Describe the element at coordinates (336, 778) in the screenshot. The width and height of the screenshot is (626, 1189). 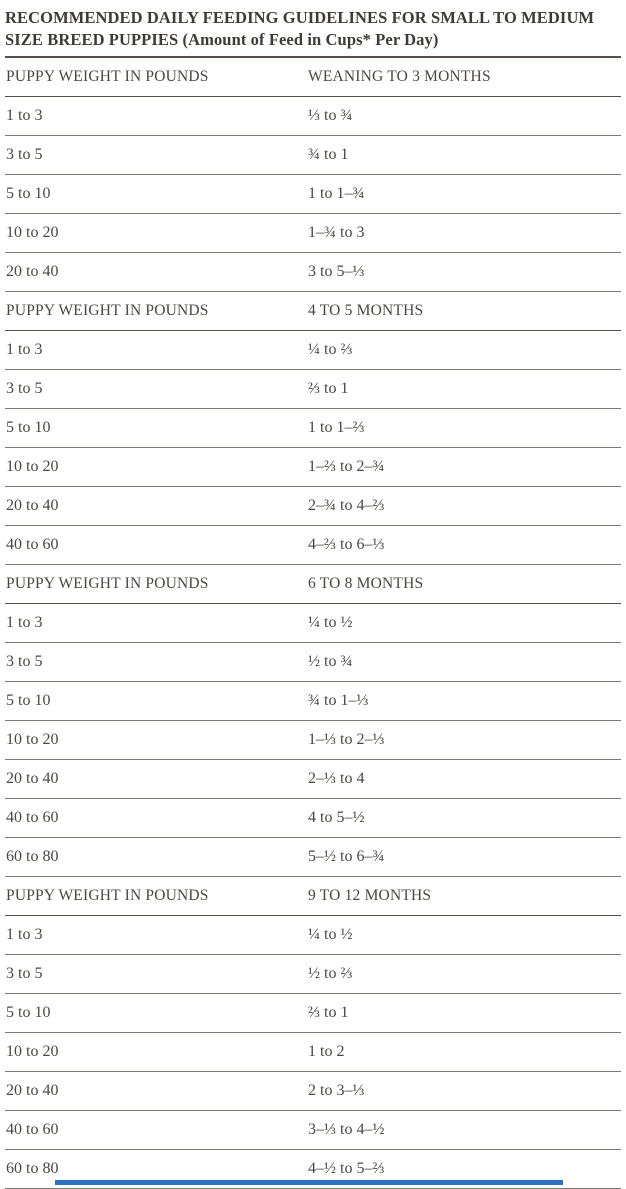
I see `feed-amount-cell: 2–⅓ to 4` at that location.